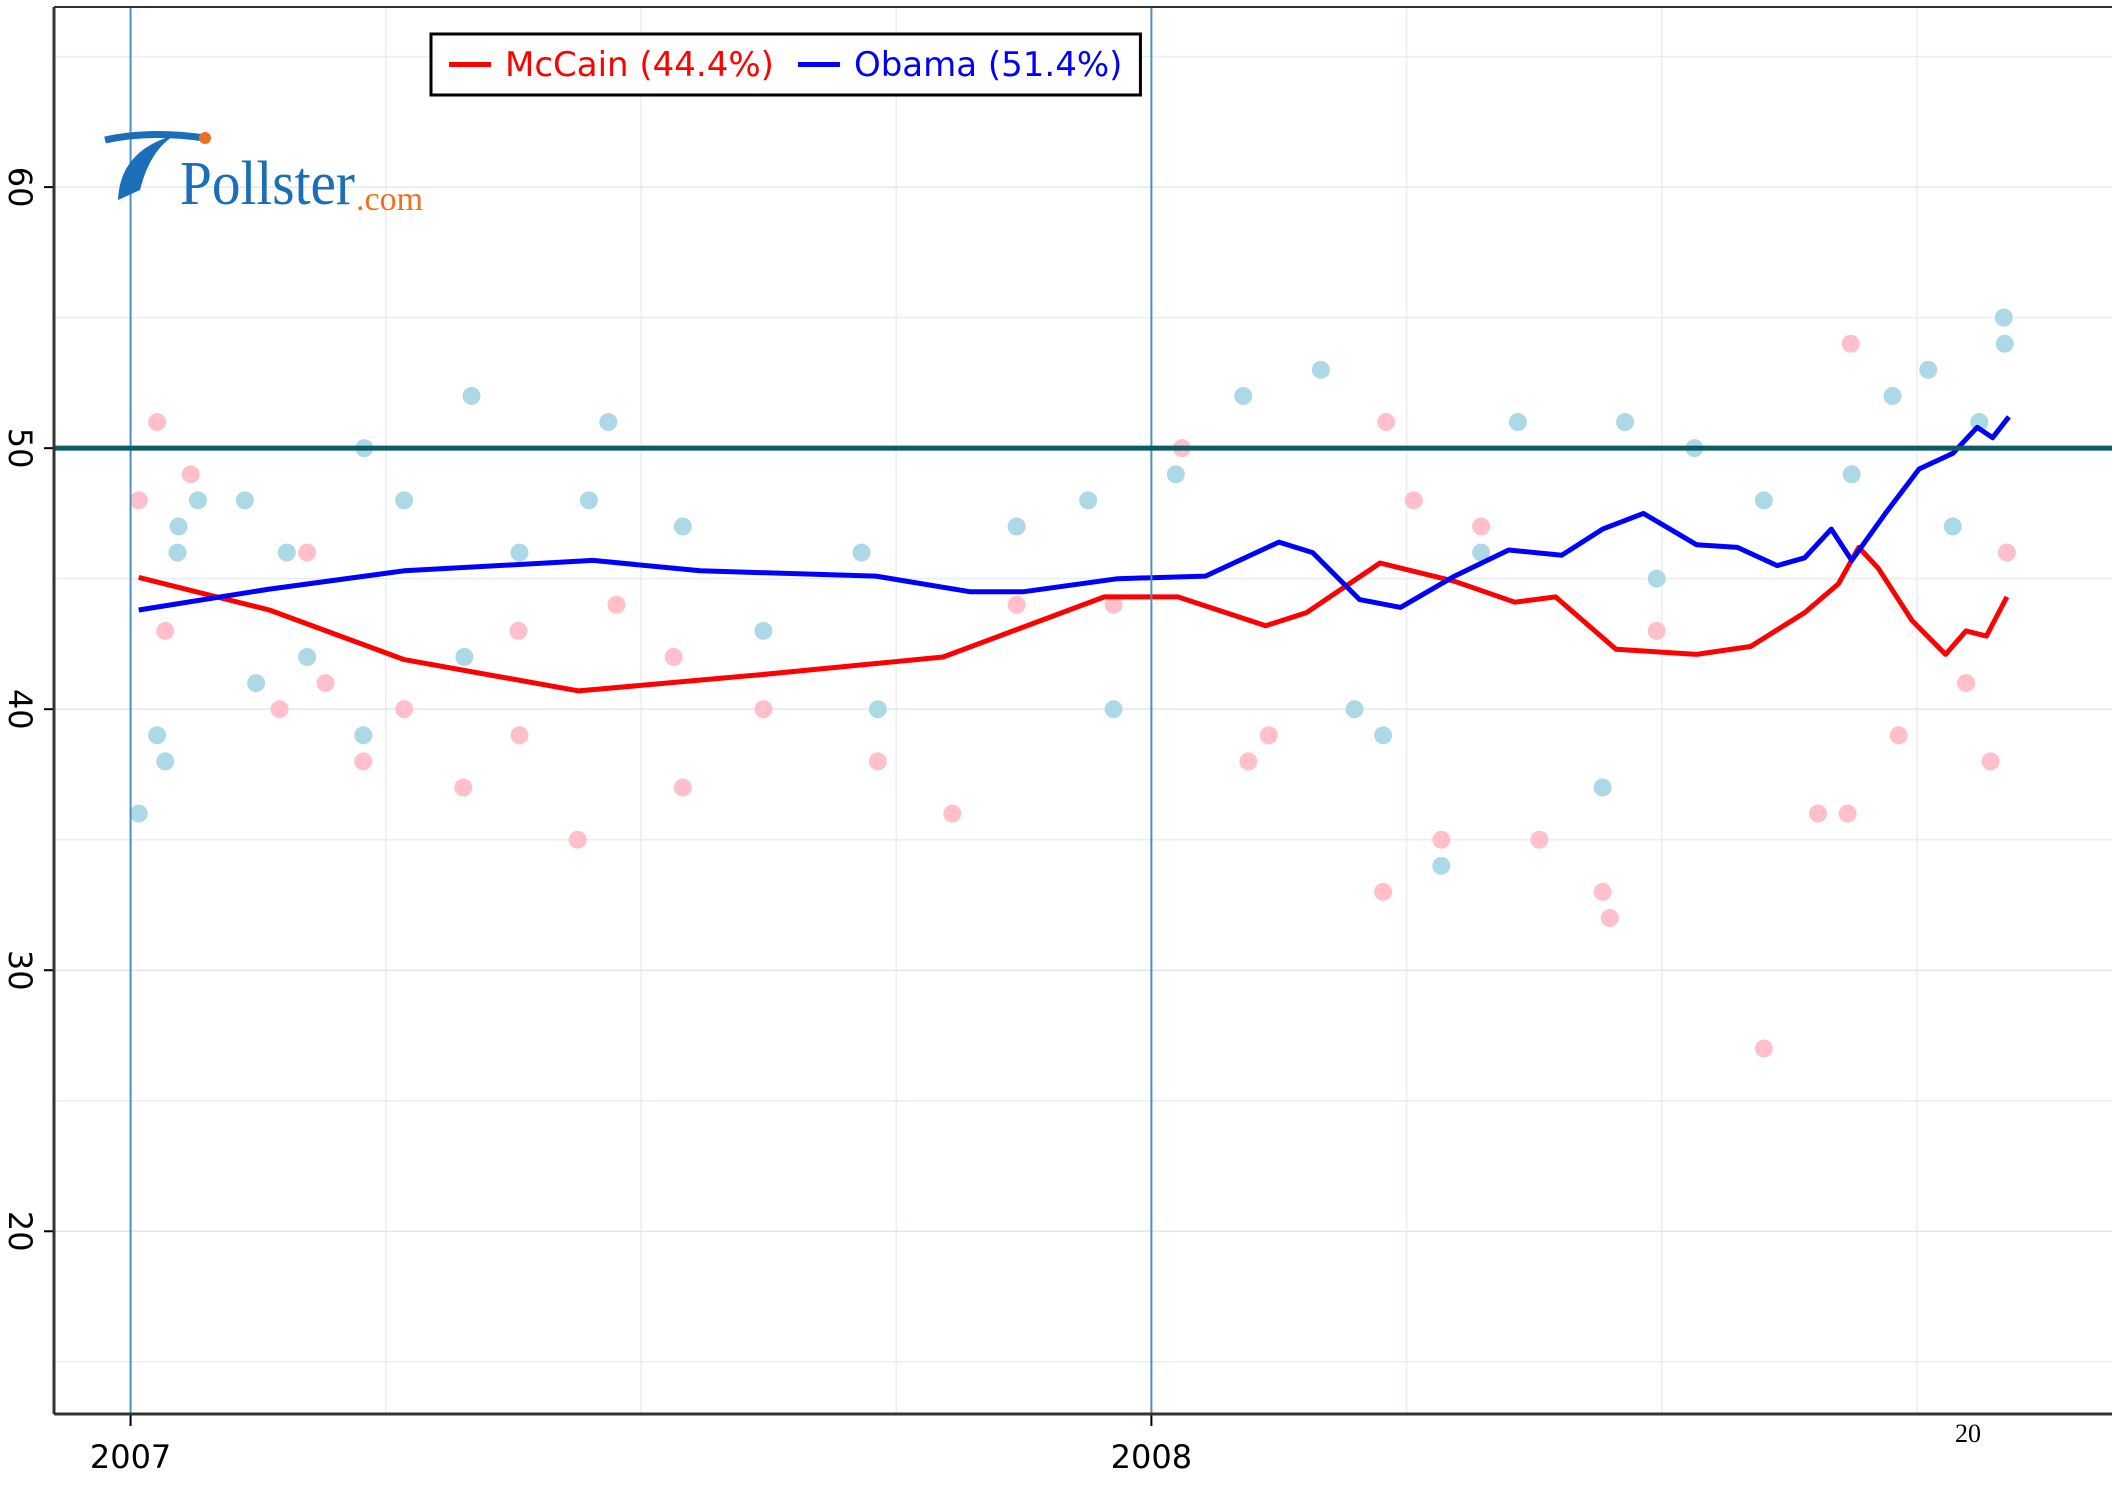 This screenshot has height=1486, width=2112. I want to click on x-tick-label: 2008, so click(1151, 1457).